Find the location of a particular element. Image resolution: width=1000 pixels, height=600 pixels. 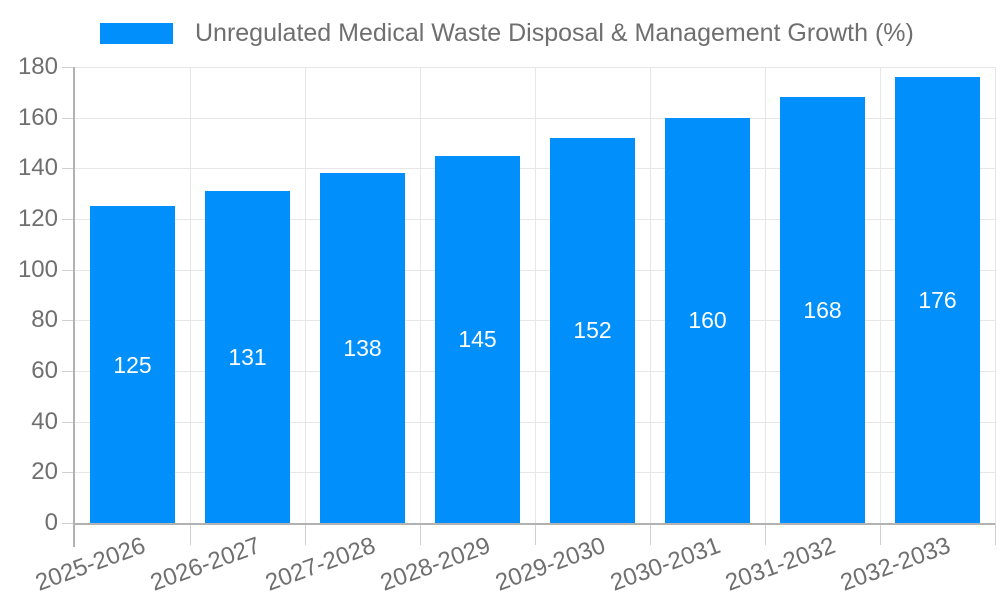

x-axis-label: 2030-2031 is located at coordinates (666, 564).